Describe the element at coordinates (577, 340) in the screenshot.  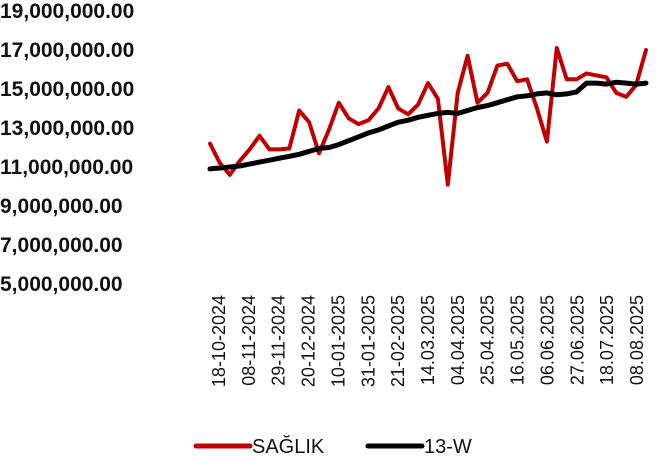
I see `x-tick-label: 27.06.2025` at that location.